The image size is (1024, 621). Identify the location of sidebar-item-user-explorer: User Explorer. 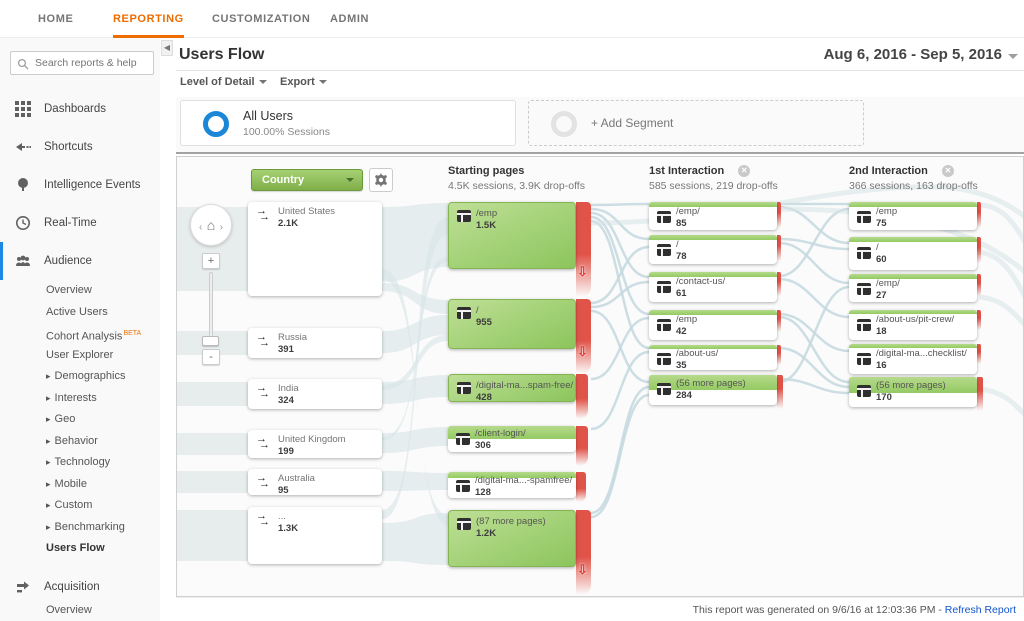
(80, 356).